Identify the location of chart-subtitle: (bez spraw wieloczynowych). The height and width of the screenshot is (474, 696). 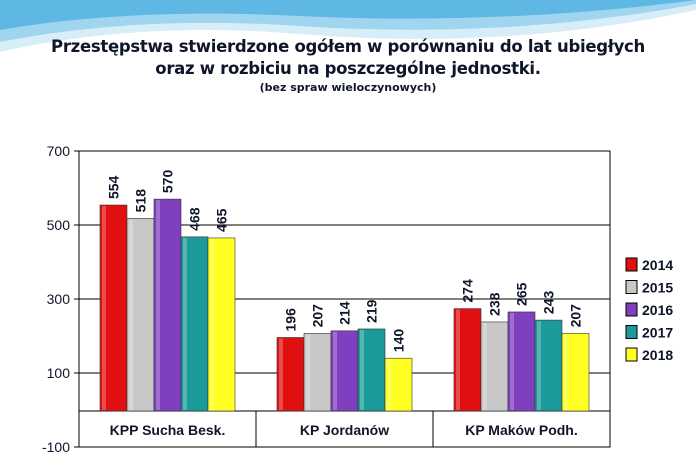
(348, 87).